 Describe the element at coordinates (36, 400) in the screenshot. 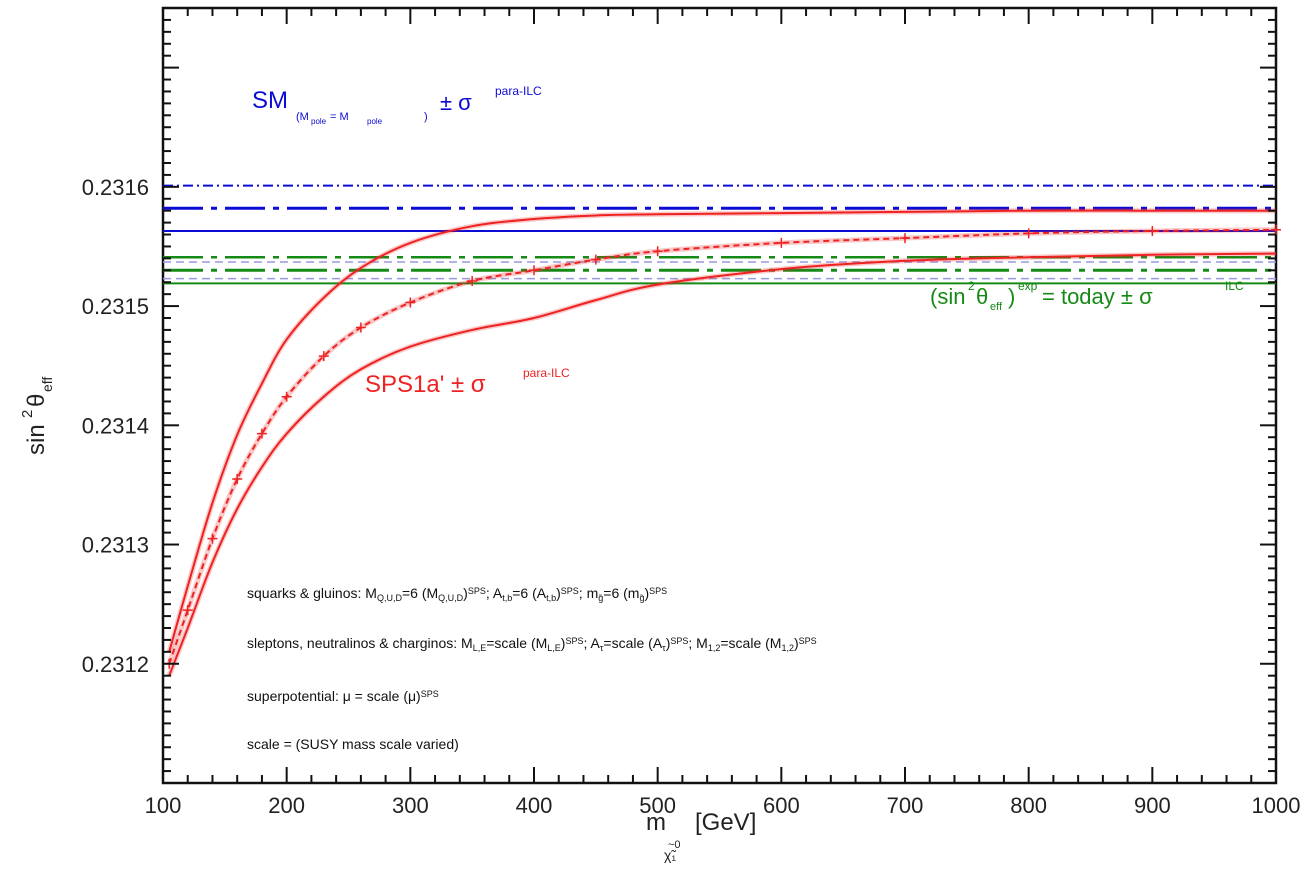

I see `y-axis-label-theta: θ` at that location.